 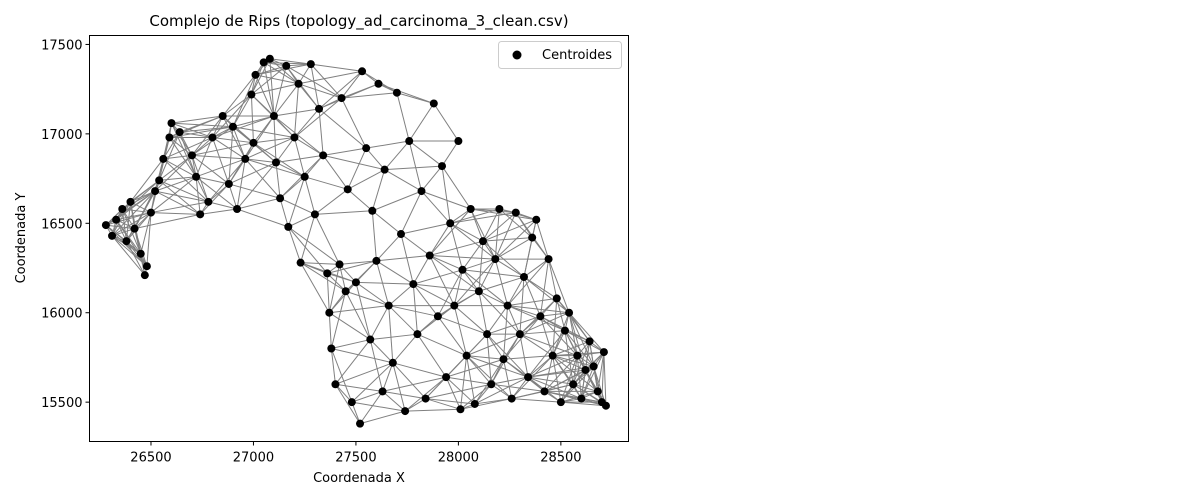 I want to click on legend-label-centroides: Centroides, so click(x=577, y=55).